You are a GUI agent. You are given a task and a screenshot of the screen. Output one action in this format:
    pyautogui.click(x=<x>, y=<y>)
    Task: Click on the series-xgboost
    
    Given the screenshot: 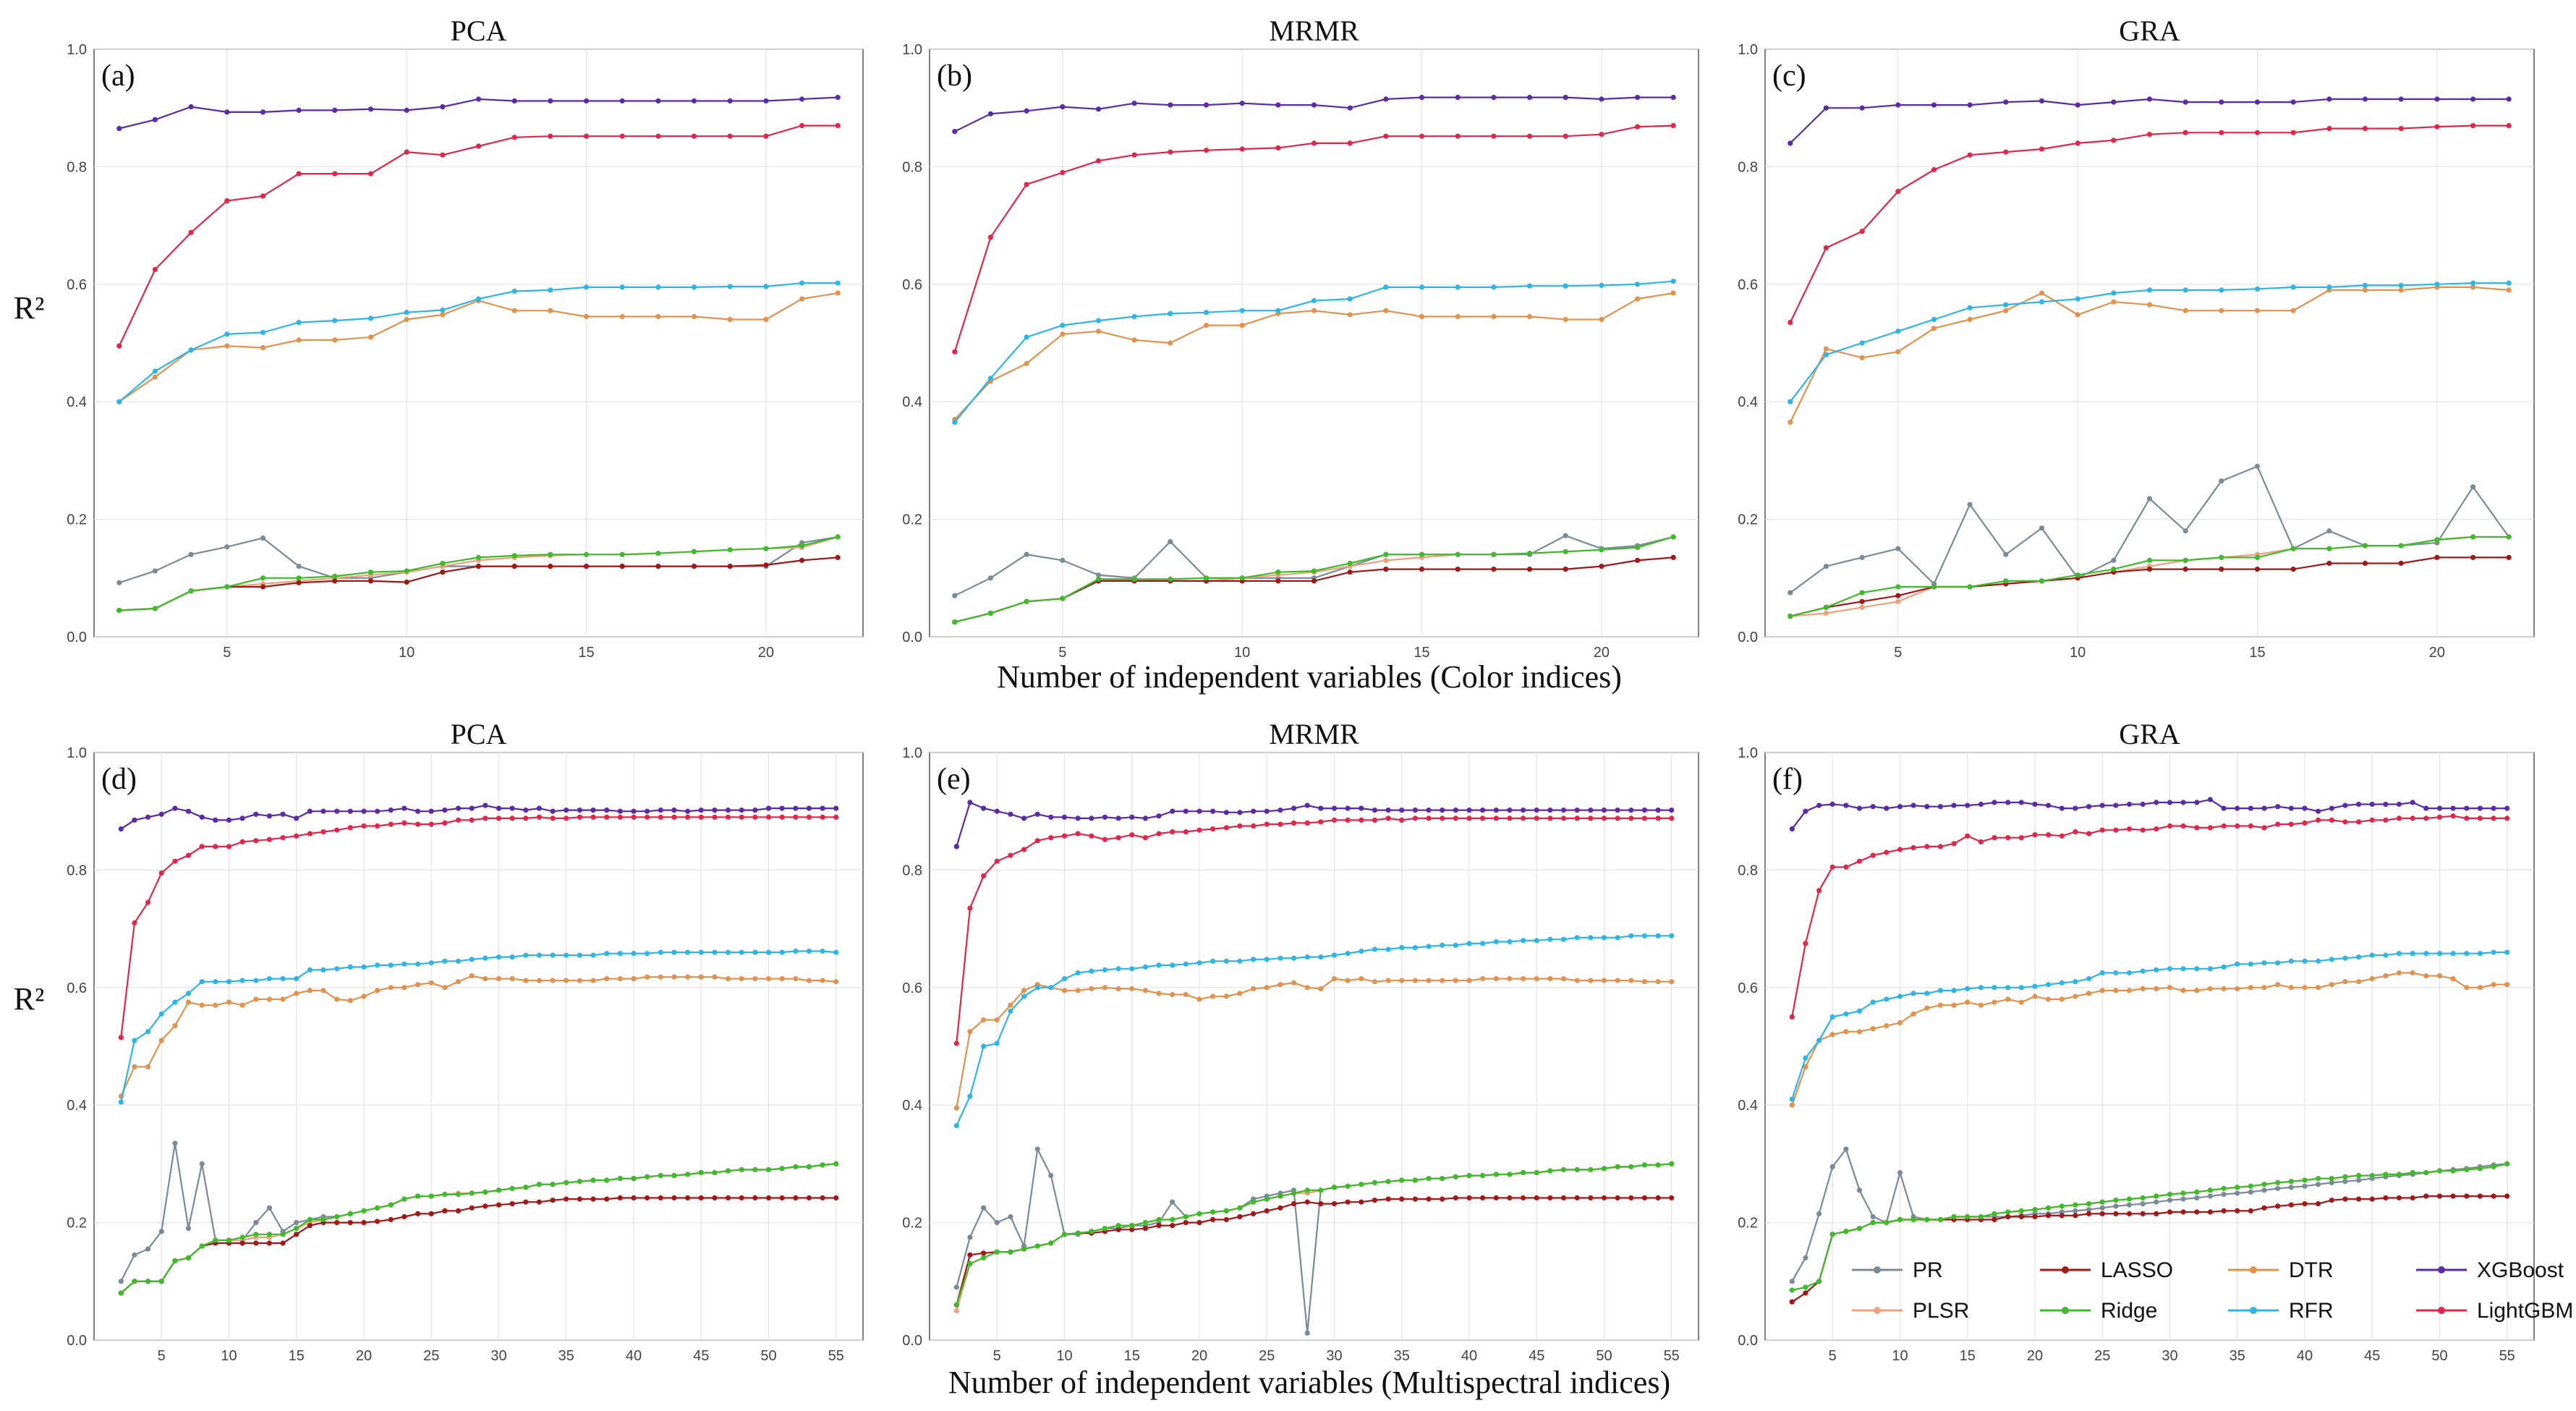 What is the action you would take?
    pyautogui.click(x=2150, y=121)
    